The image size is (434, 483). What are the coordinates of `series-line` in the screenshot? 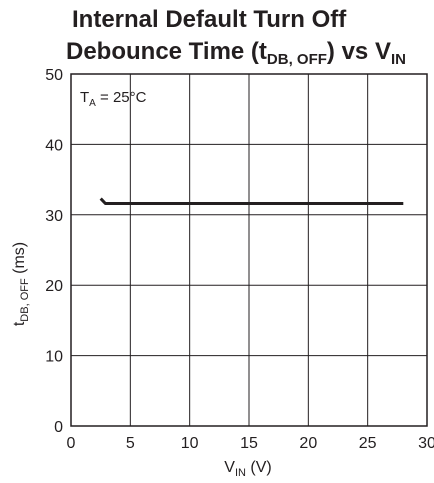 It's located at (251, 201).